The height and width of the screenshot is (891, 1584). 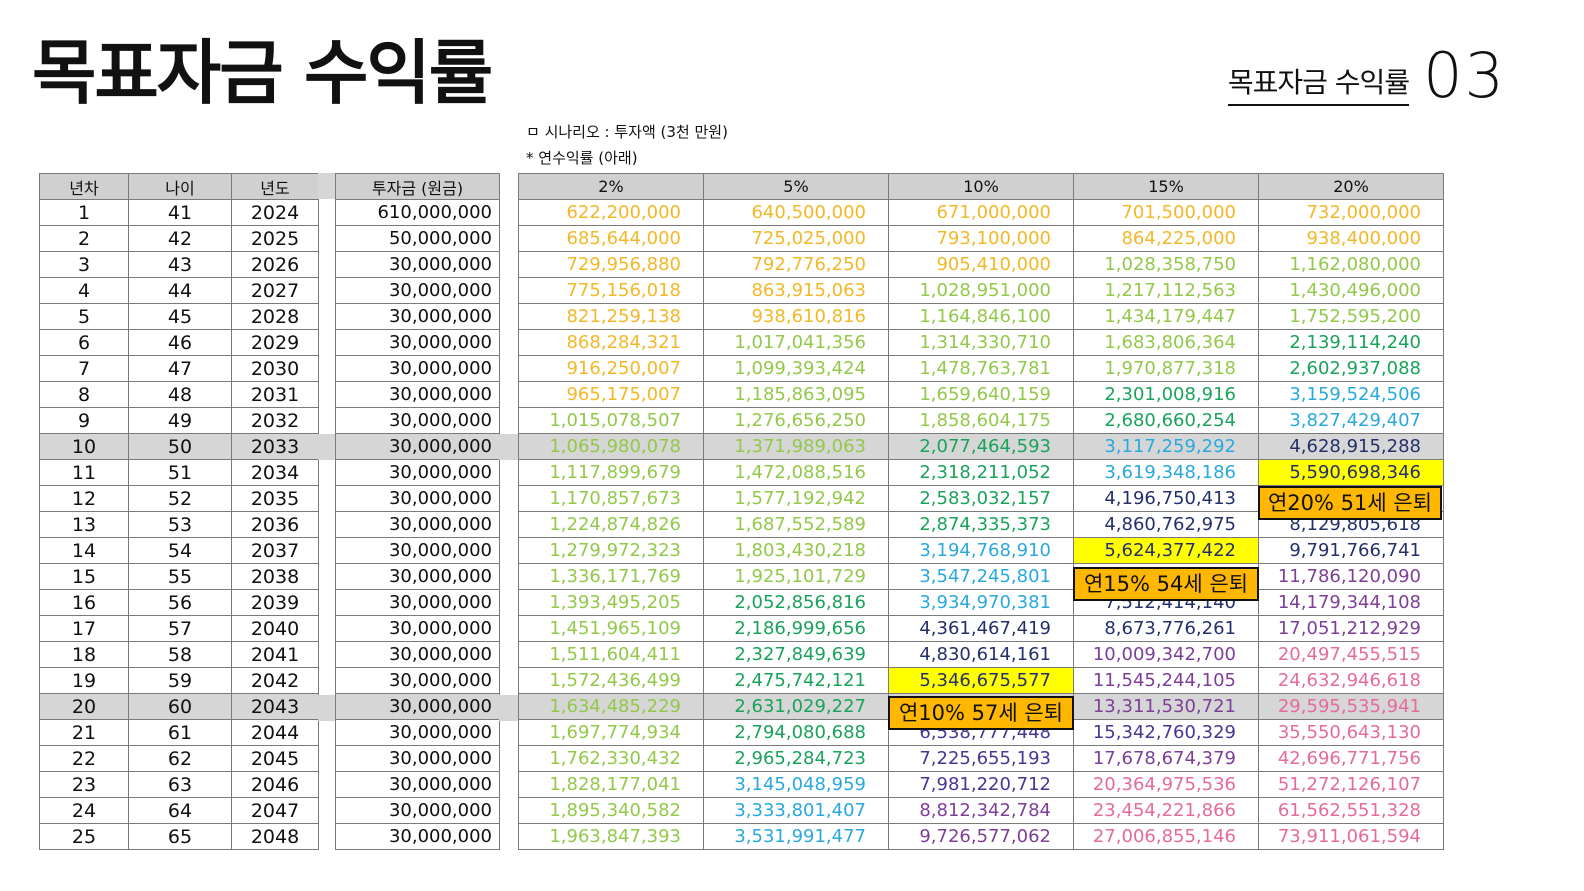 What do you see at coordinates (981, 368) in the screenshot?
I see `result-cell: 1,478,763,781` at bounding box center [981, 368].